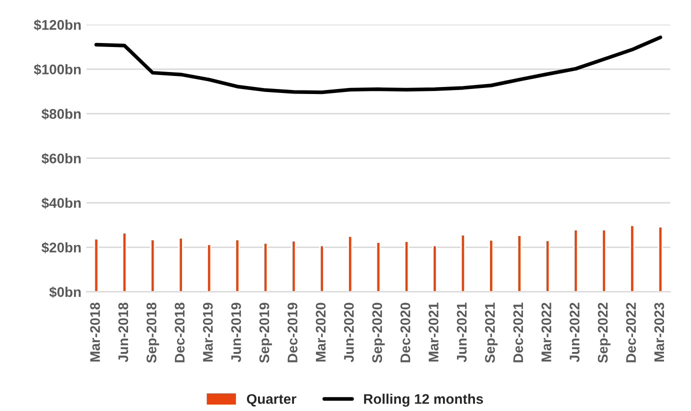 This screenshot has height=411, width=691. What do you see at coordinates (179, 332) in the screenshot?
I see `x-tick-label: Dec-2018` at bounding box center [179, 332].